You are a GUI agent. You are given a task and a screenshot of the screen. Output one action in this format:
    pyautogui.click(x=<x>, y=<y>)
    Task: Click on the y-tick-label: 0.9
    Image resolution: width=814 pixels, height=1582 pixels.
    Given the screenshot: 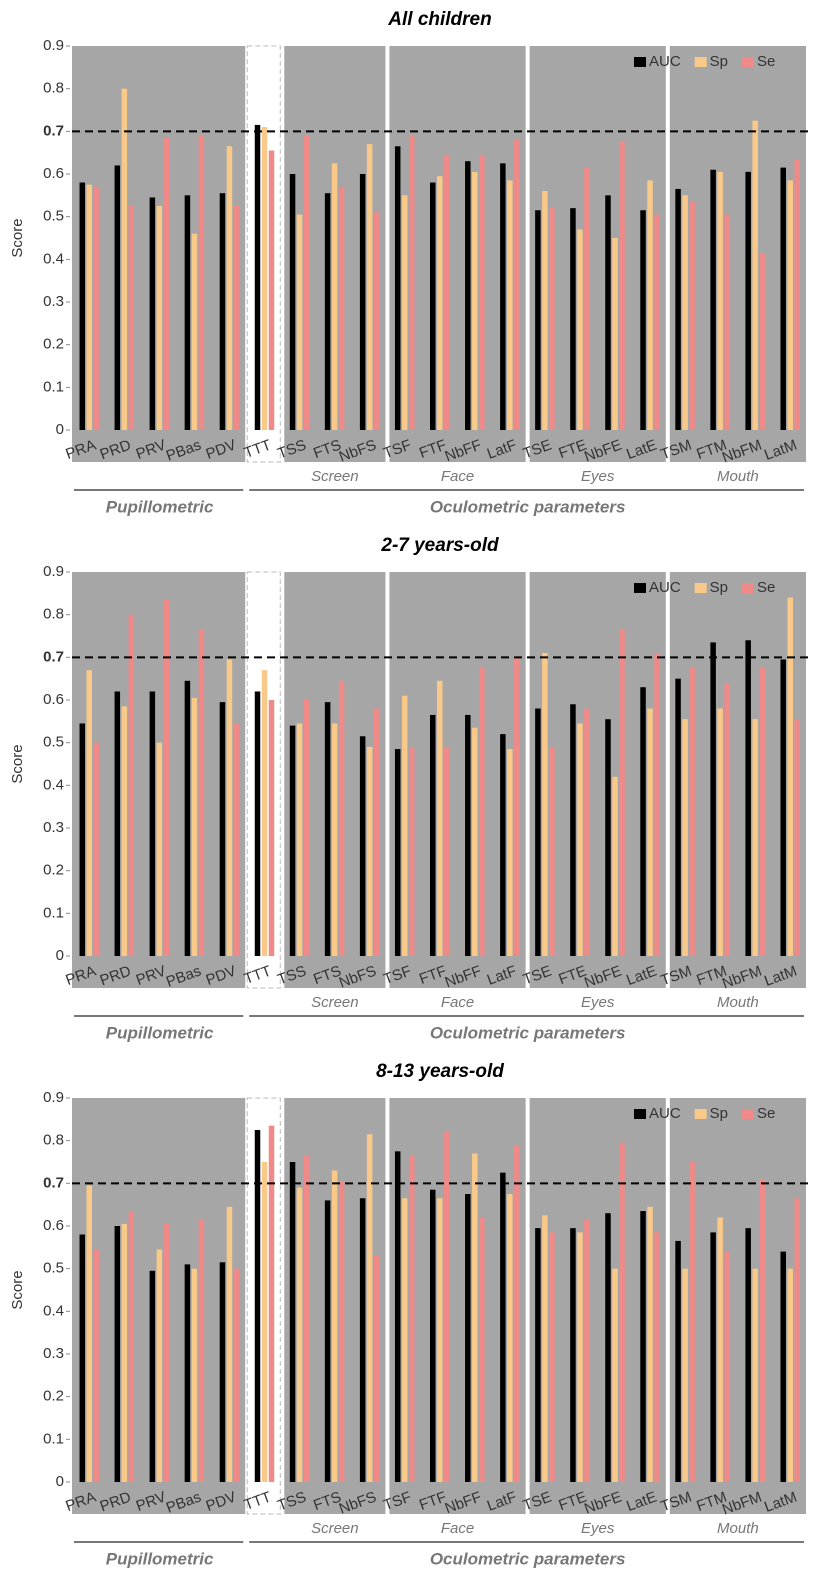 What is the action you would take?
    pyautogui.click(x=53, y=571)
    